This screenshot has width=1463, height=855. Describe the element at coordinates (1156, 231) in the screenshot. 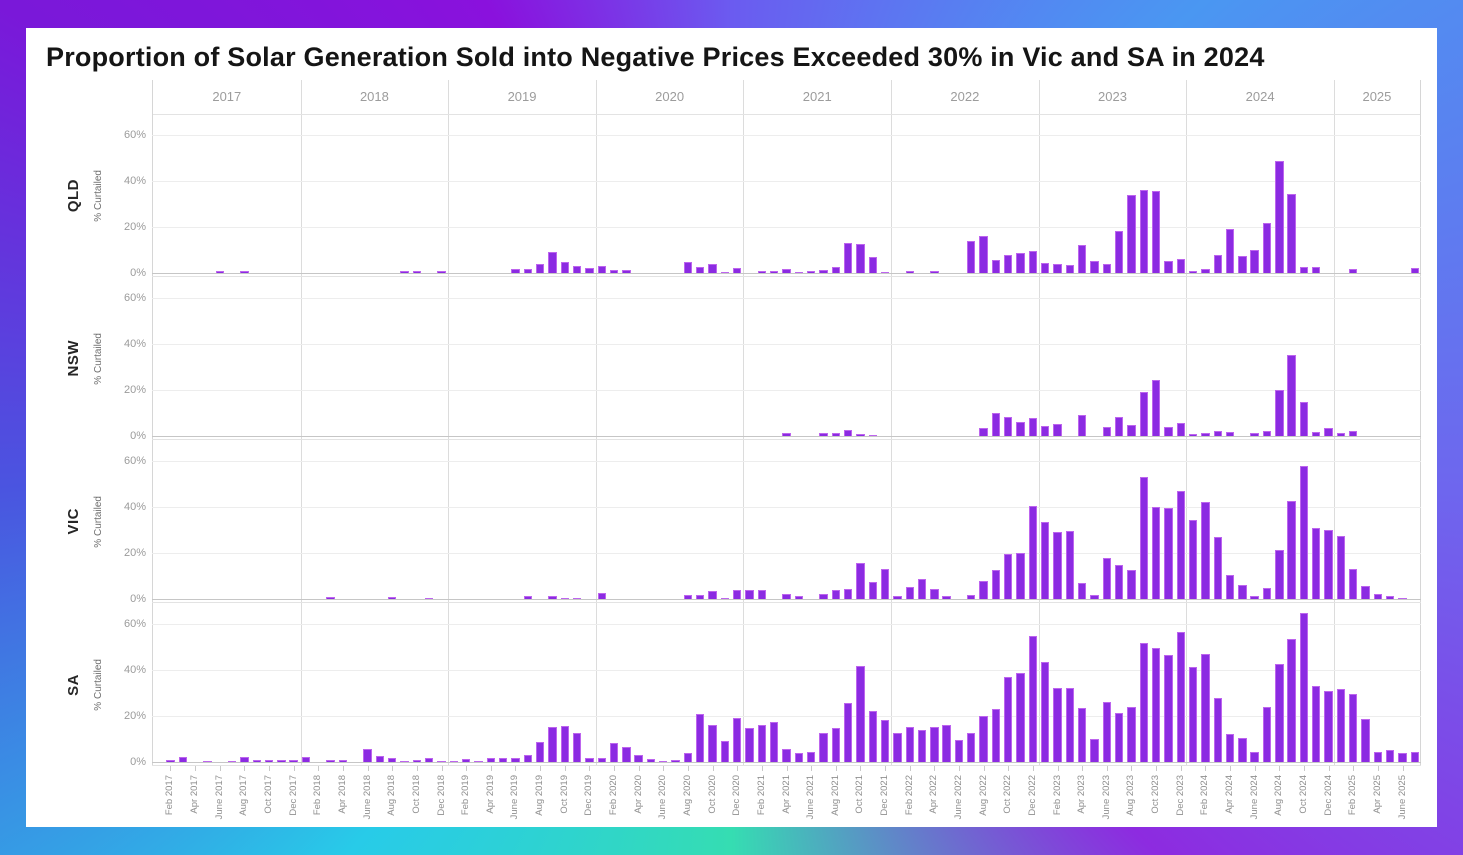

I see `bar-qld-m81` at that location.